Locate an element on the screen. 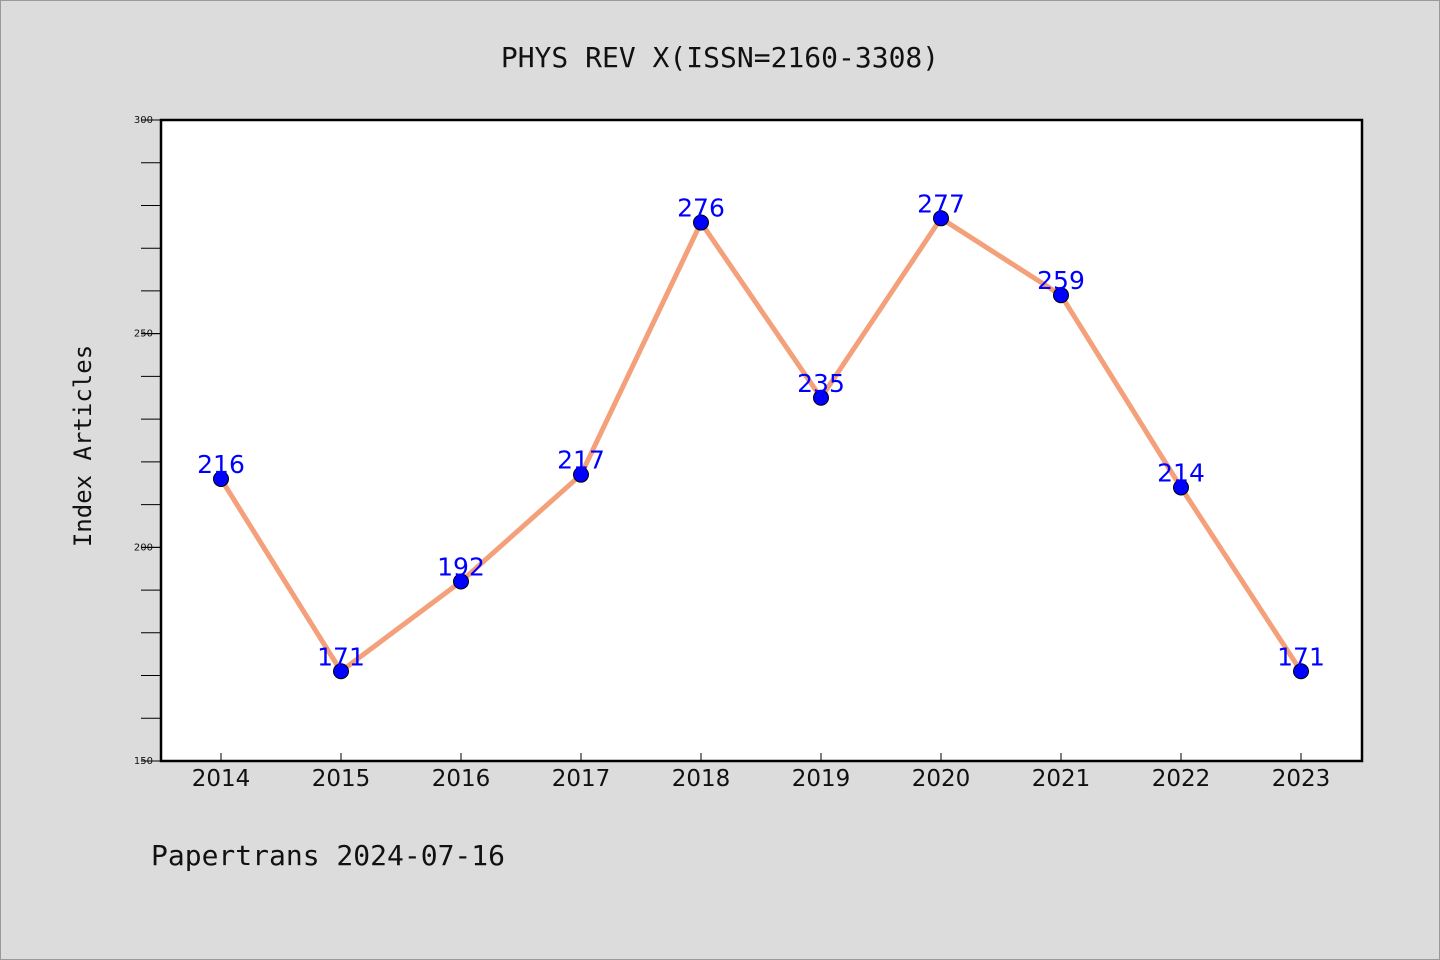 The image size is (1440, 960). y-tick-label: 150 is located at coordinates (143, 761).